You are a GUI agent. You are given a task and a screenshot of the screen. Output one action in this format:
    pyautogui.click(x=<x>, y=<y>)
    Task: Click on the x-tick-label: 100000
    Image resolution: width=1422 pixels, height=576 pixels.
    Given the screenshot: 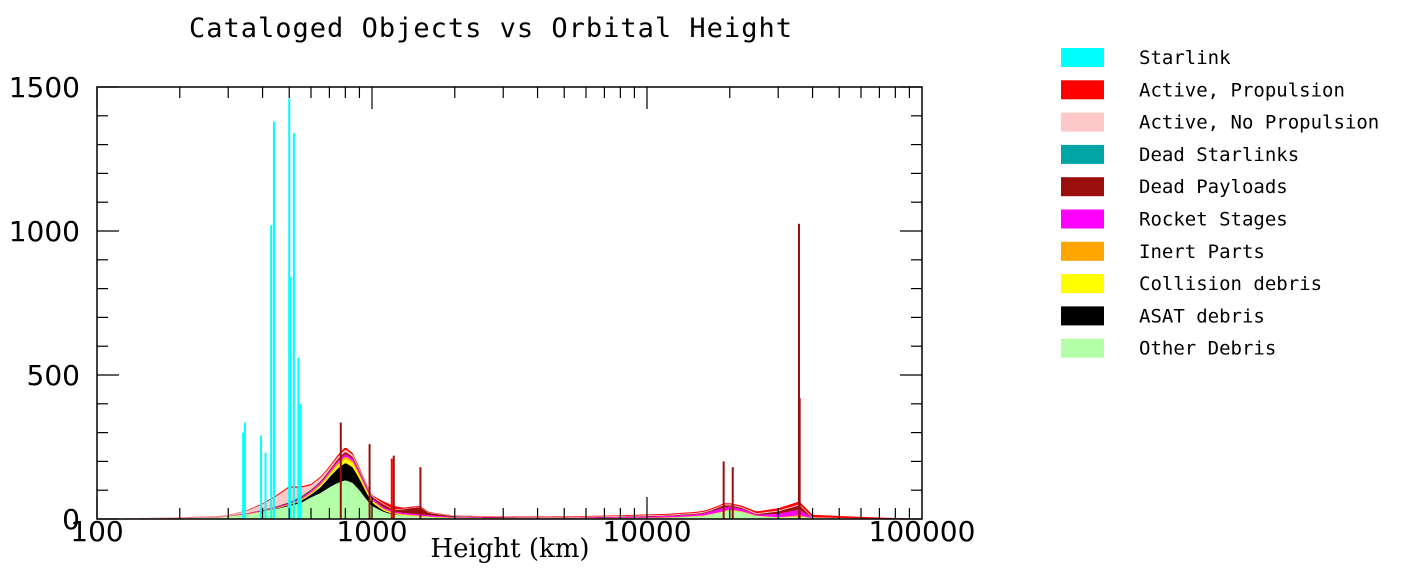 What is the action you would take?
    pyautogui.click(x=922, y=531)
    